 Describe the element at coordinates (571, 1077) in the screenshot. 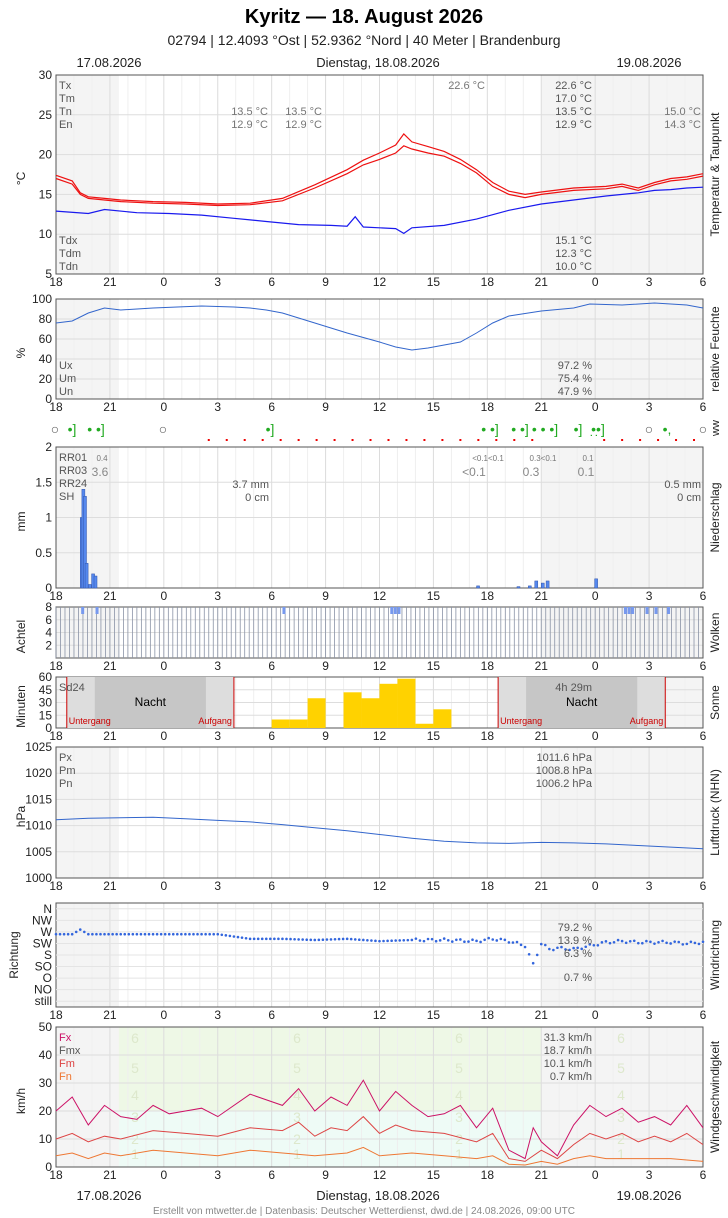

I see `value-label: 0.7 km/h` at that location.